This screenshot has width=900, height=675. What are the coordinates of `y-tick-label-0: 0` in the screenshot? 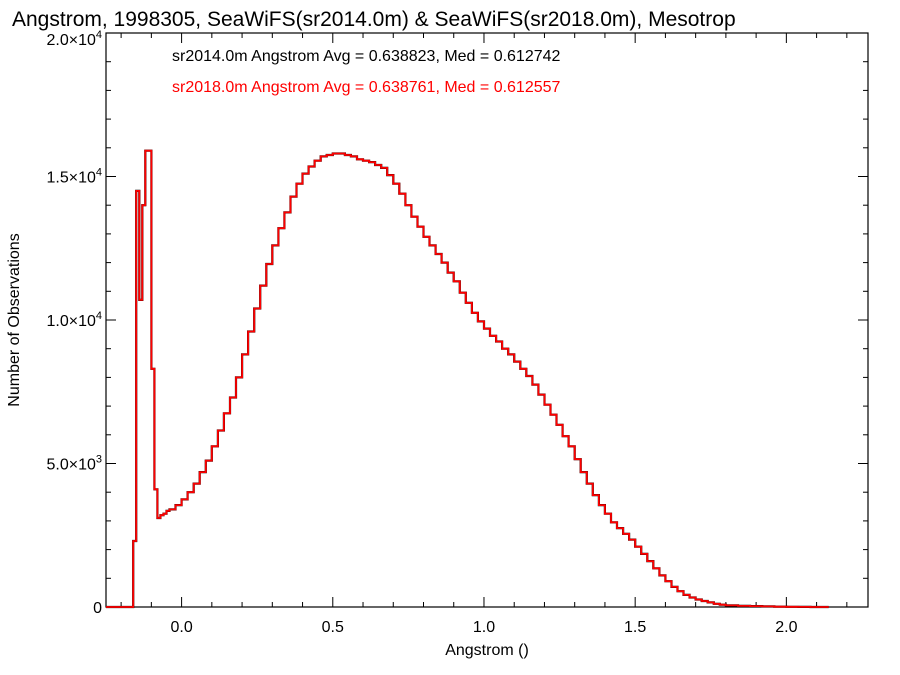 It's located at (97, 608).